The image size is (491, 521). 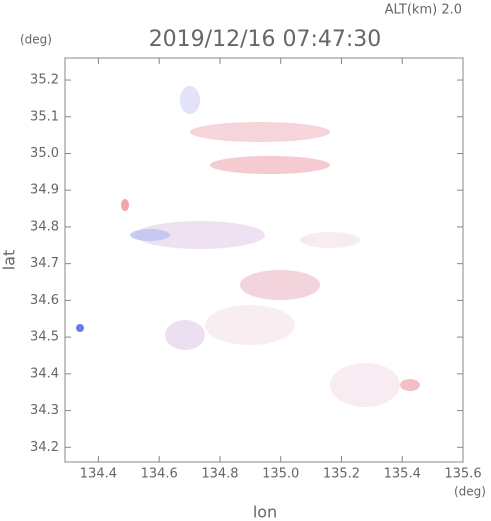 What do you see at coordinates (470, 492) in the screenshot?
I see `x-unit: (deg)` at bounding box center [470, 492].